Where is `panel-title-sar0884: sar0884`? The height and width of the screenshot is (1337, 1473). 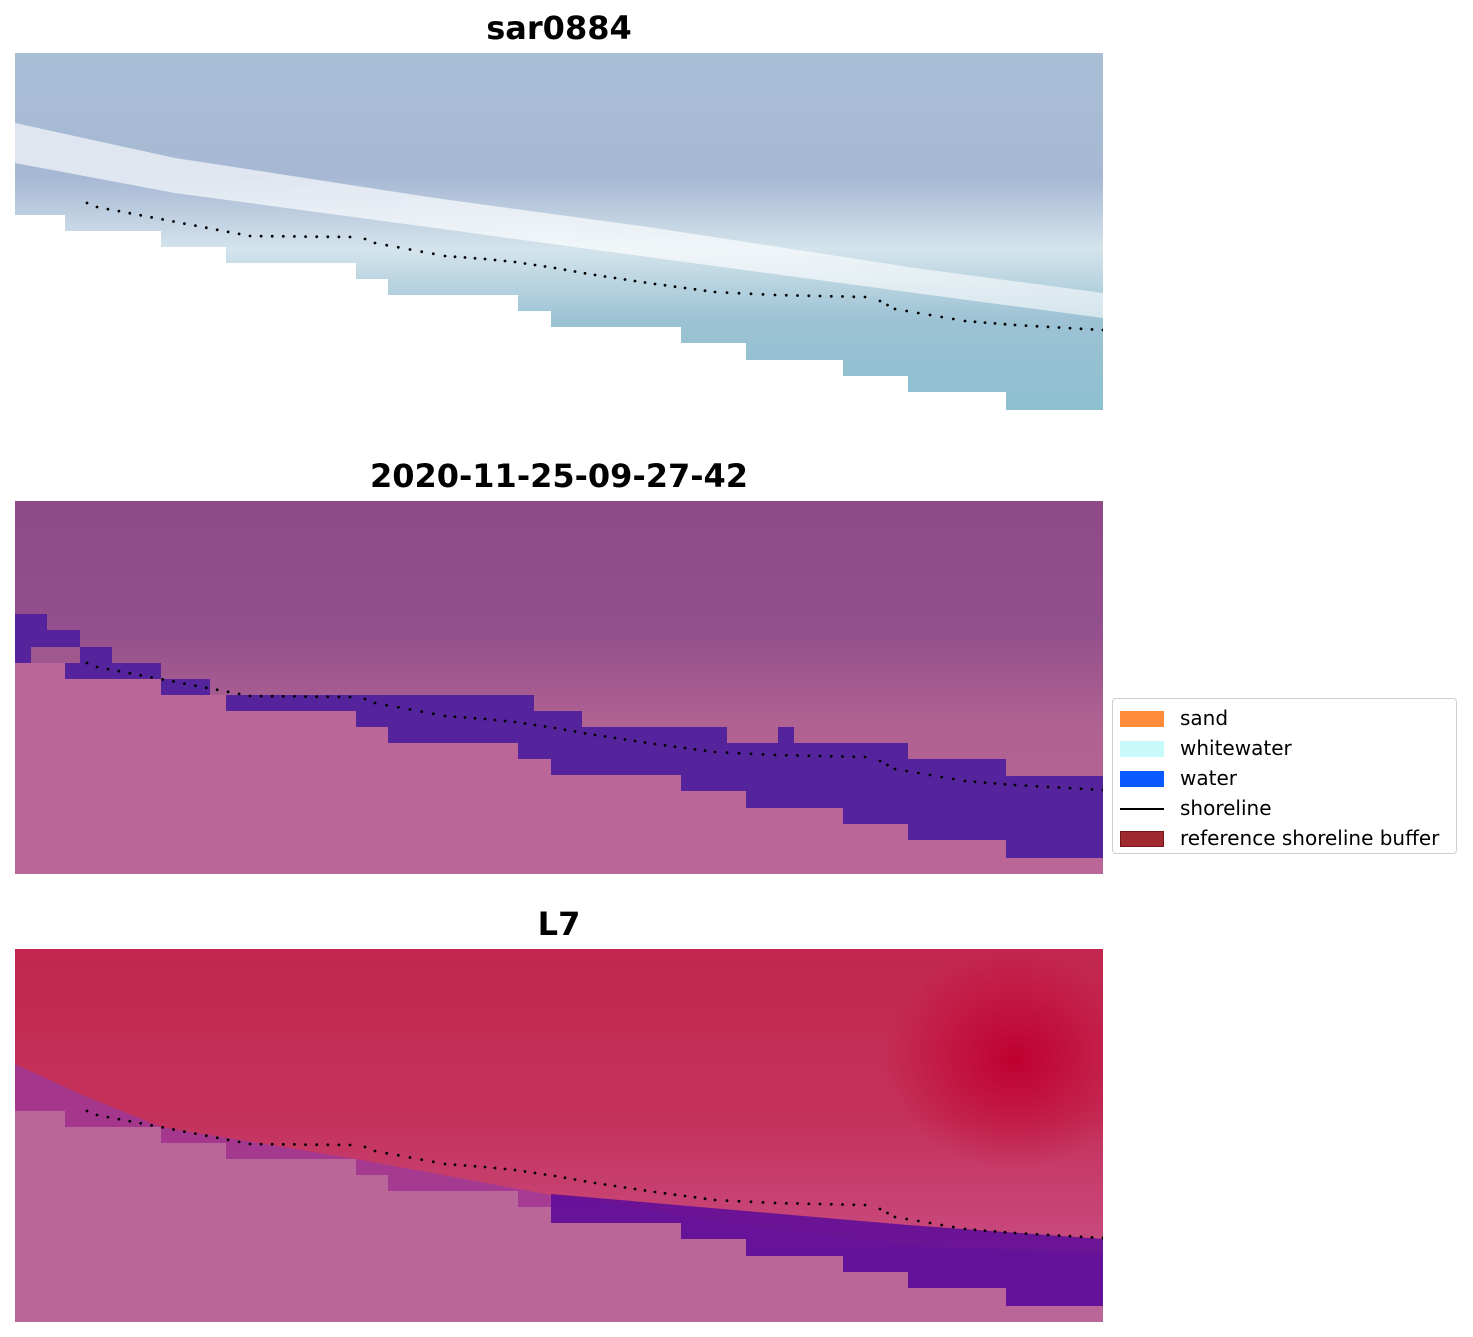
panel-title-sar0884: sar0884 is located at coordinates (559, 28).